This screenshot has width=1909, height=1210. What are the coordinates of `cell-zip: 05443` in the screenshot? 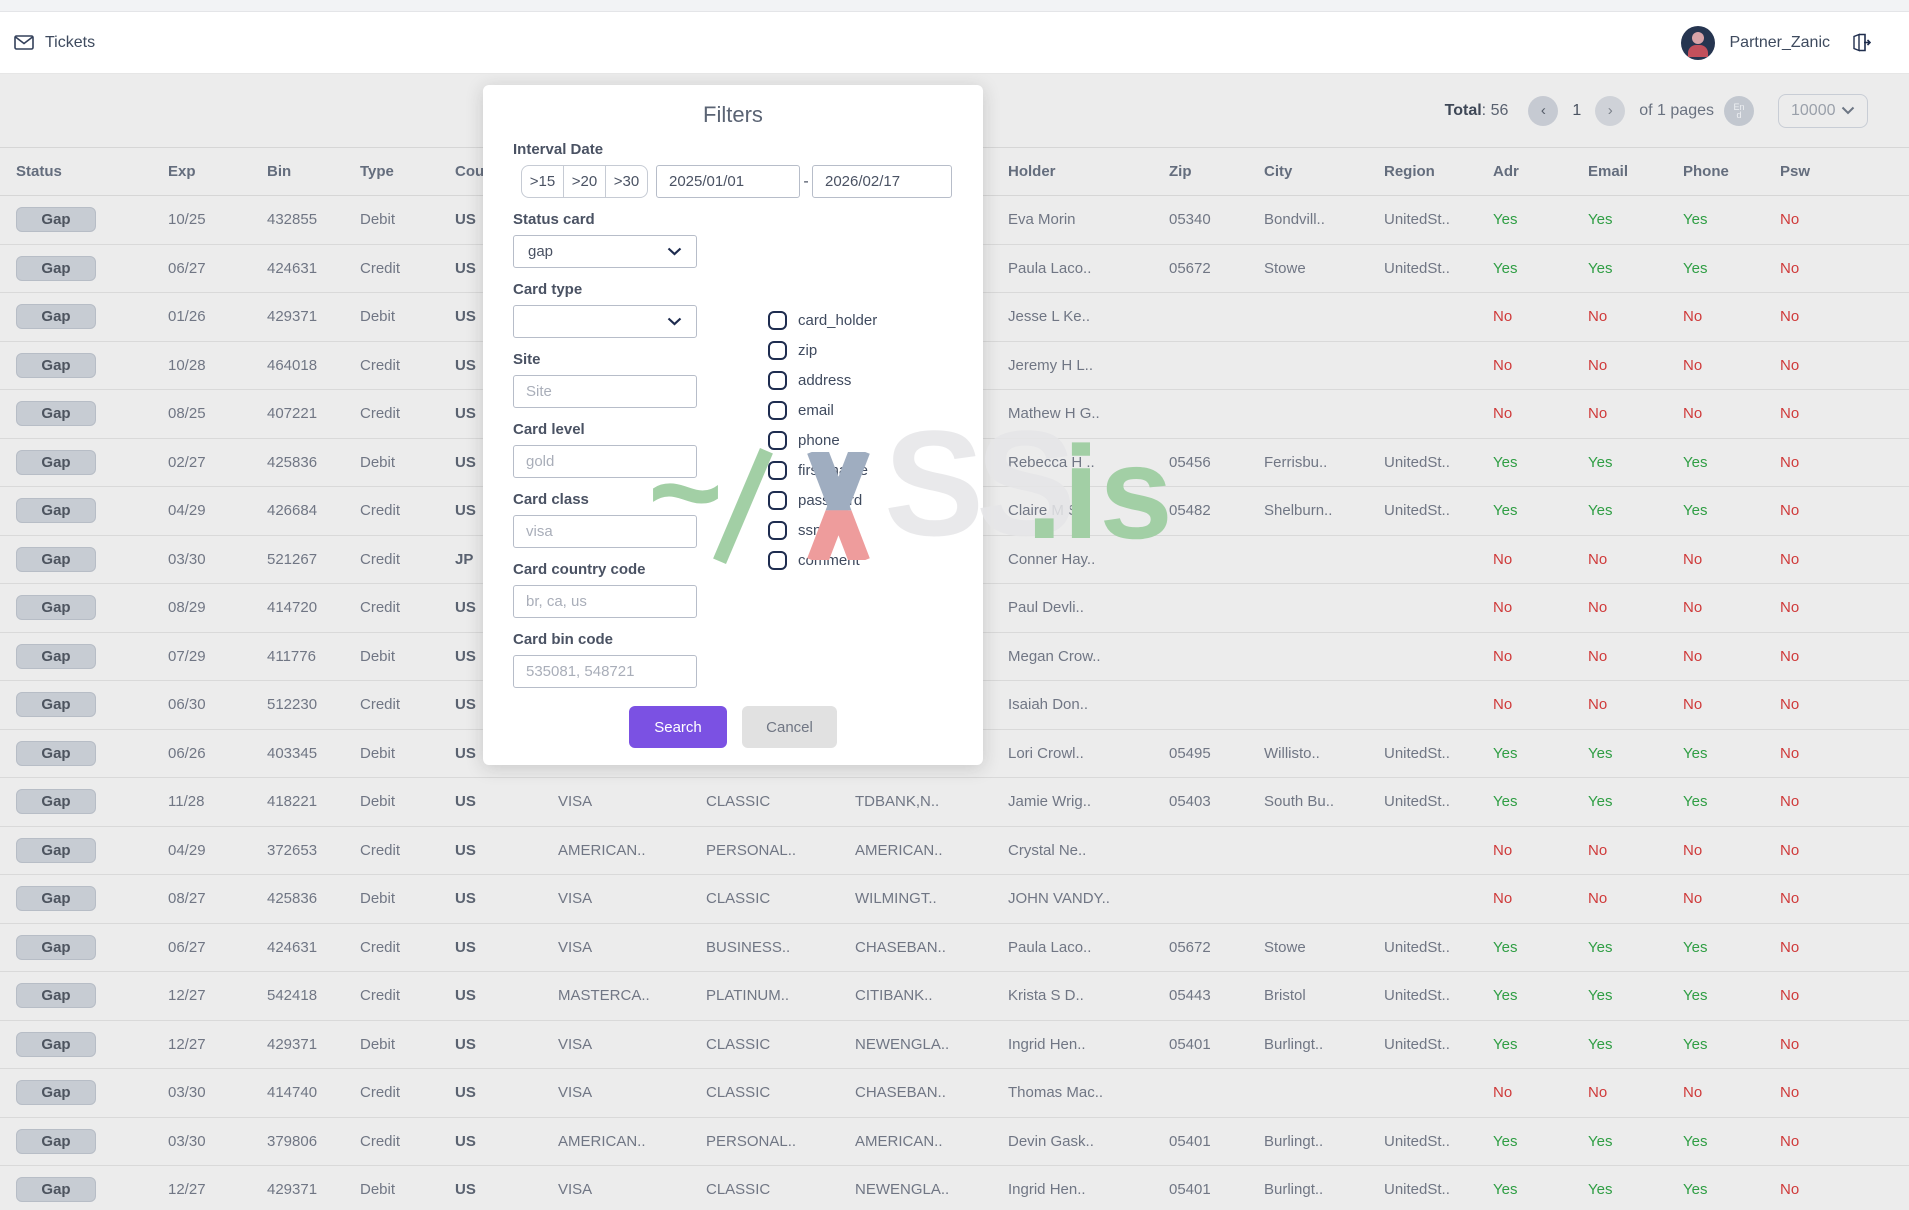 It's located at (1190, 996).